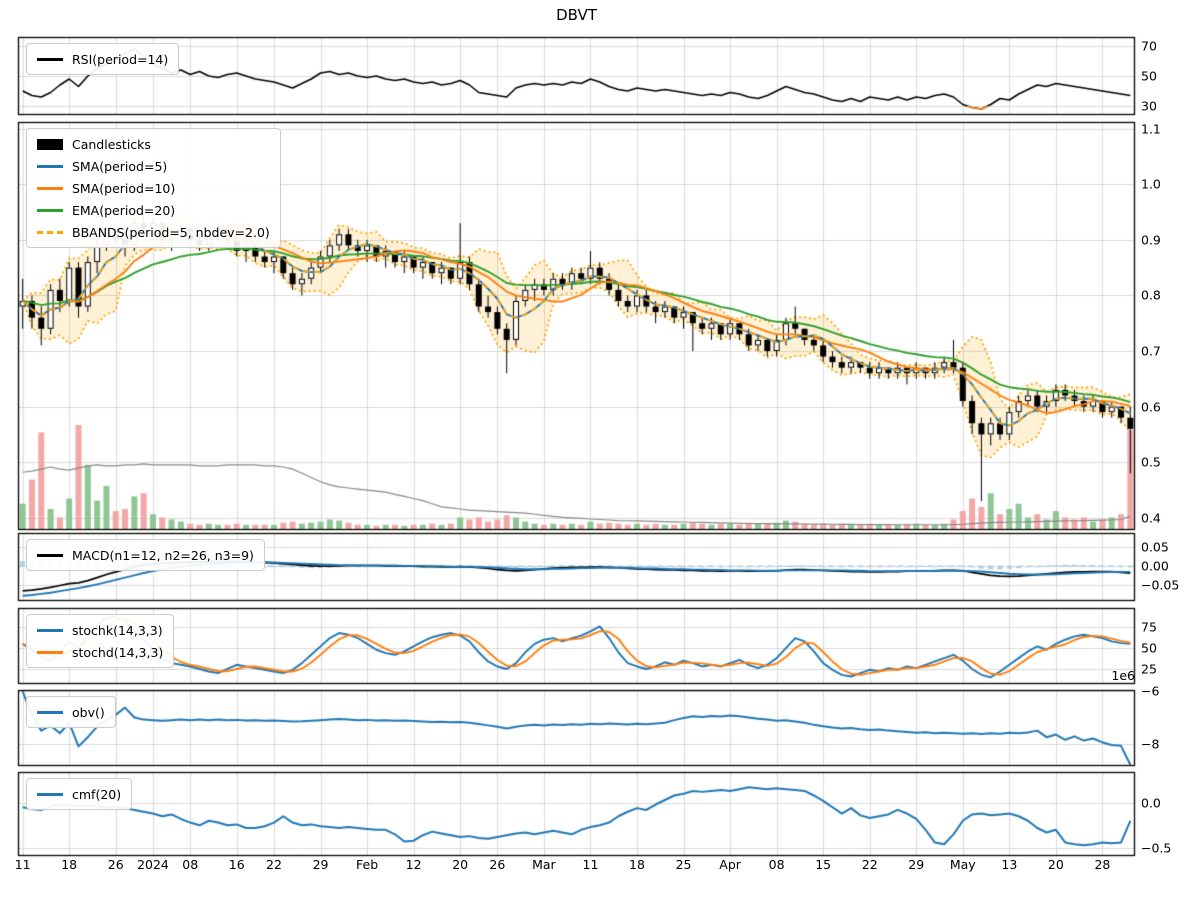  I want to click on ytick-stoch-50: 50, so click(1149, 648).